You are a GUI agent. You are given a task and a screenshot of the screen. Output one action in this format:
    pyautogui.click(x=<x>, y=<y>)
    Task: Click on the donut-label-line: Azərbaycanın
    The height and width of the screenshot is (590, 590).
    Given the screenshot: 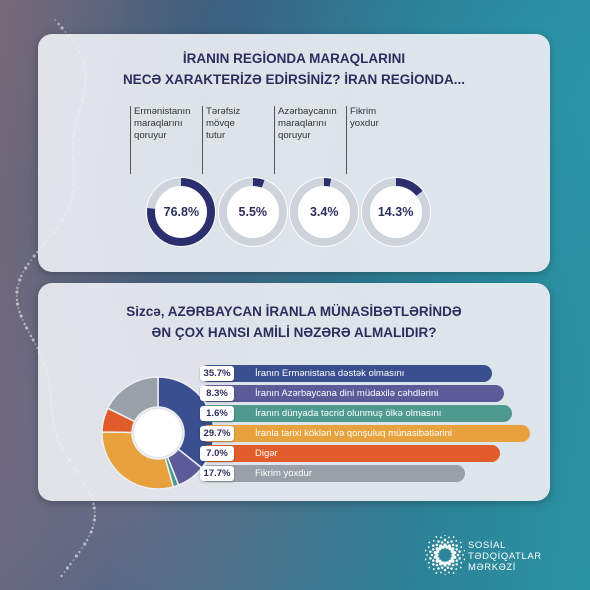 What is the action you would take?
    pyautogui.click(x=307, y=111)
    